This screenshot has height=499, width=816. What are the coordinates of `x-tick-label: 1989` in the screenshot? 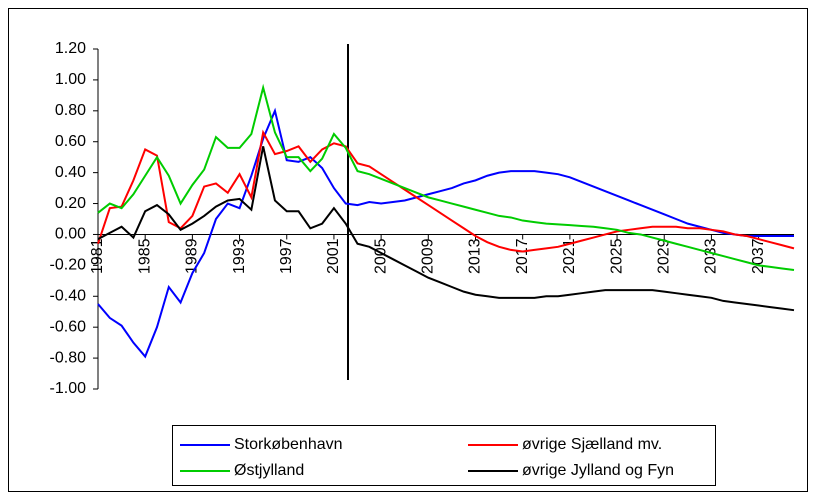 It's located at (192, 256).